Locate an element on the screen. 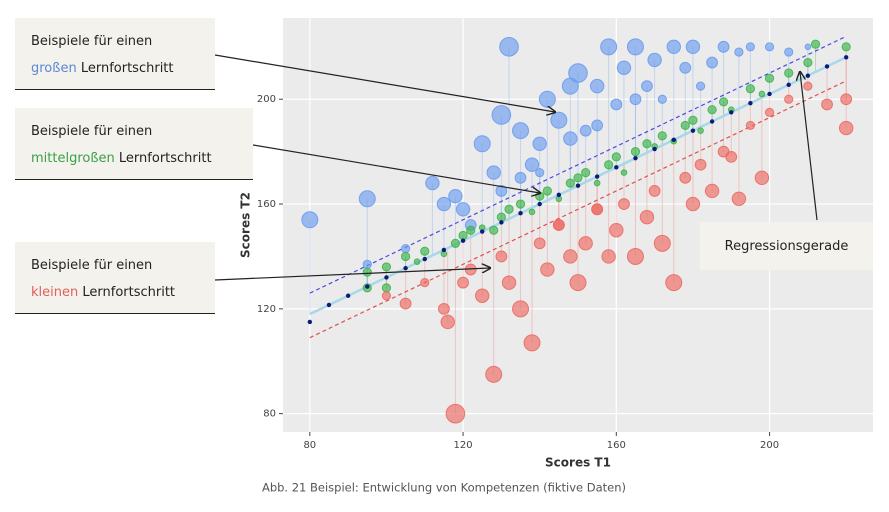  y-tick-label: 120 is located at coordinates (266, 309).